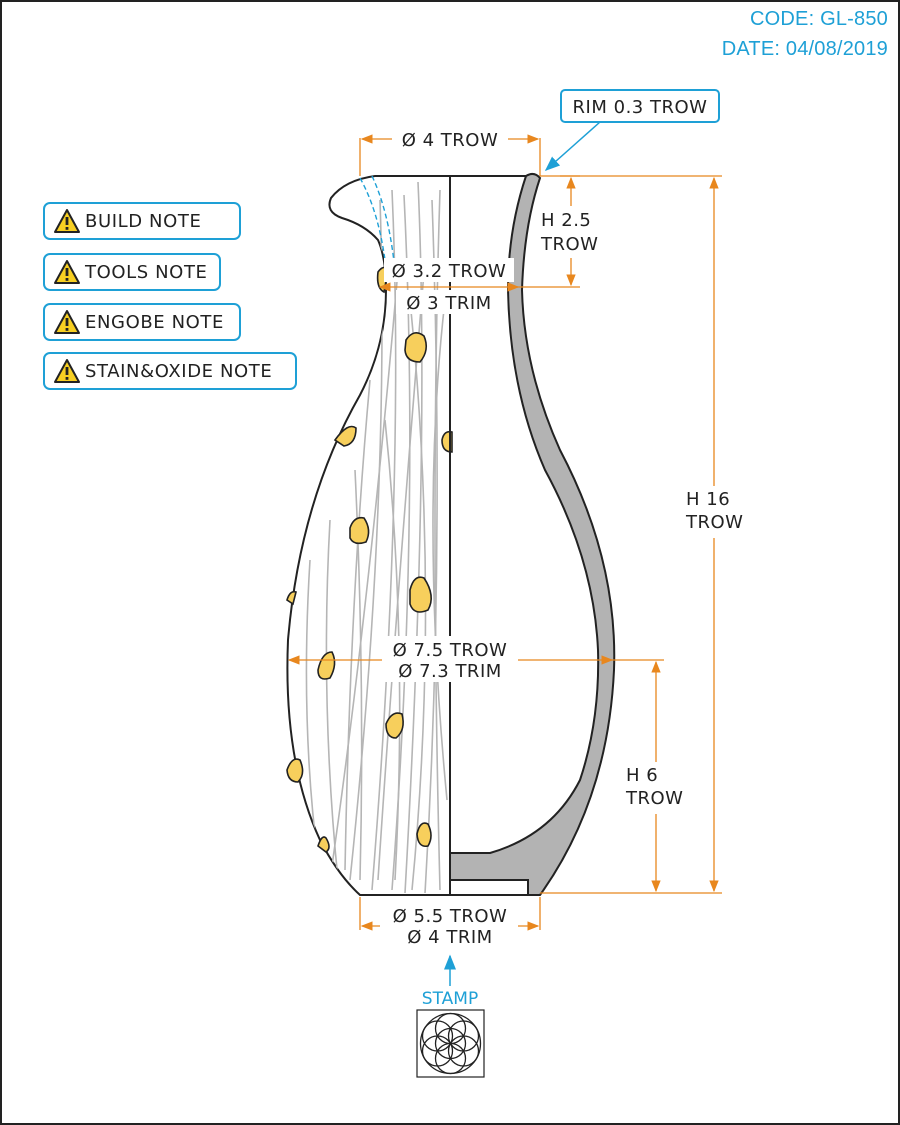  What do you see at coordinates (654, 798) in the screenshot?
I see `lower-height-label-2: TROW` at bounding box center [654, 798].